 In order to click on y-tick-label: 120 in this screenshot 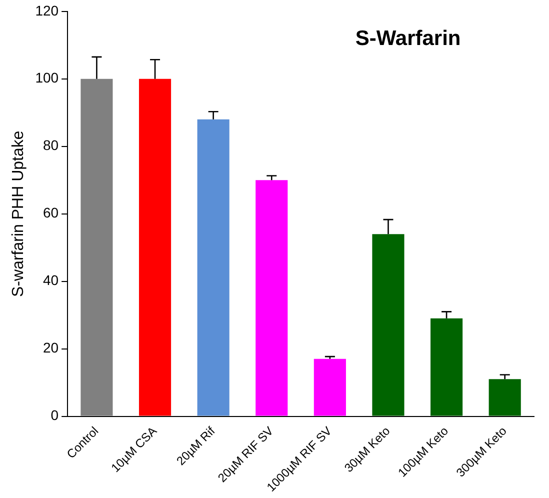, I will do `click(47, 10)`.